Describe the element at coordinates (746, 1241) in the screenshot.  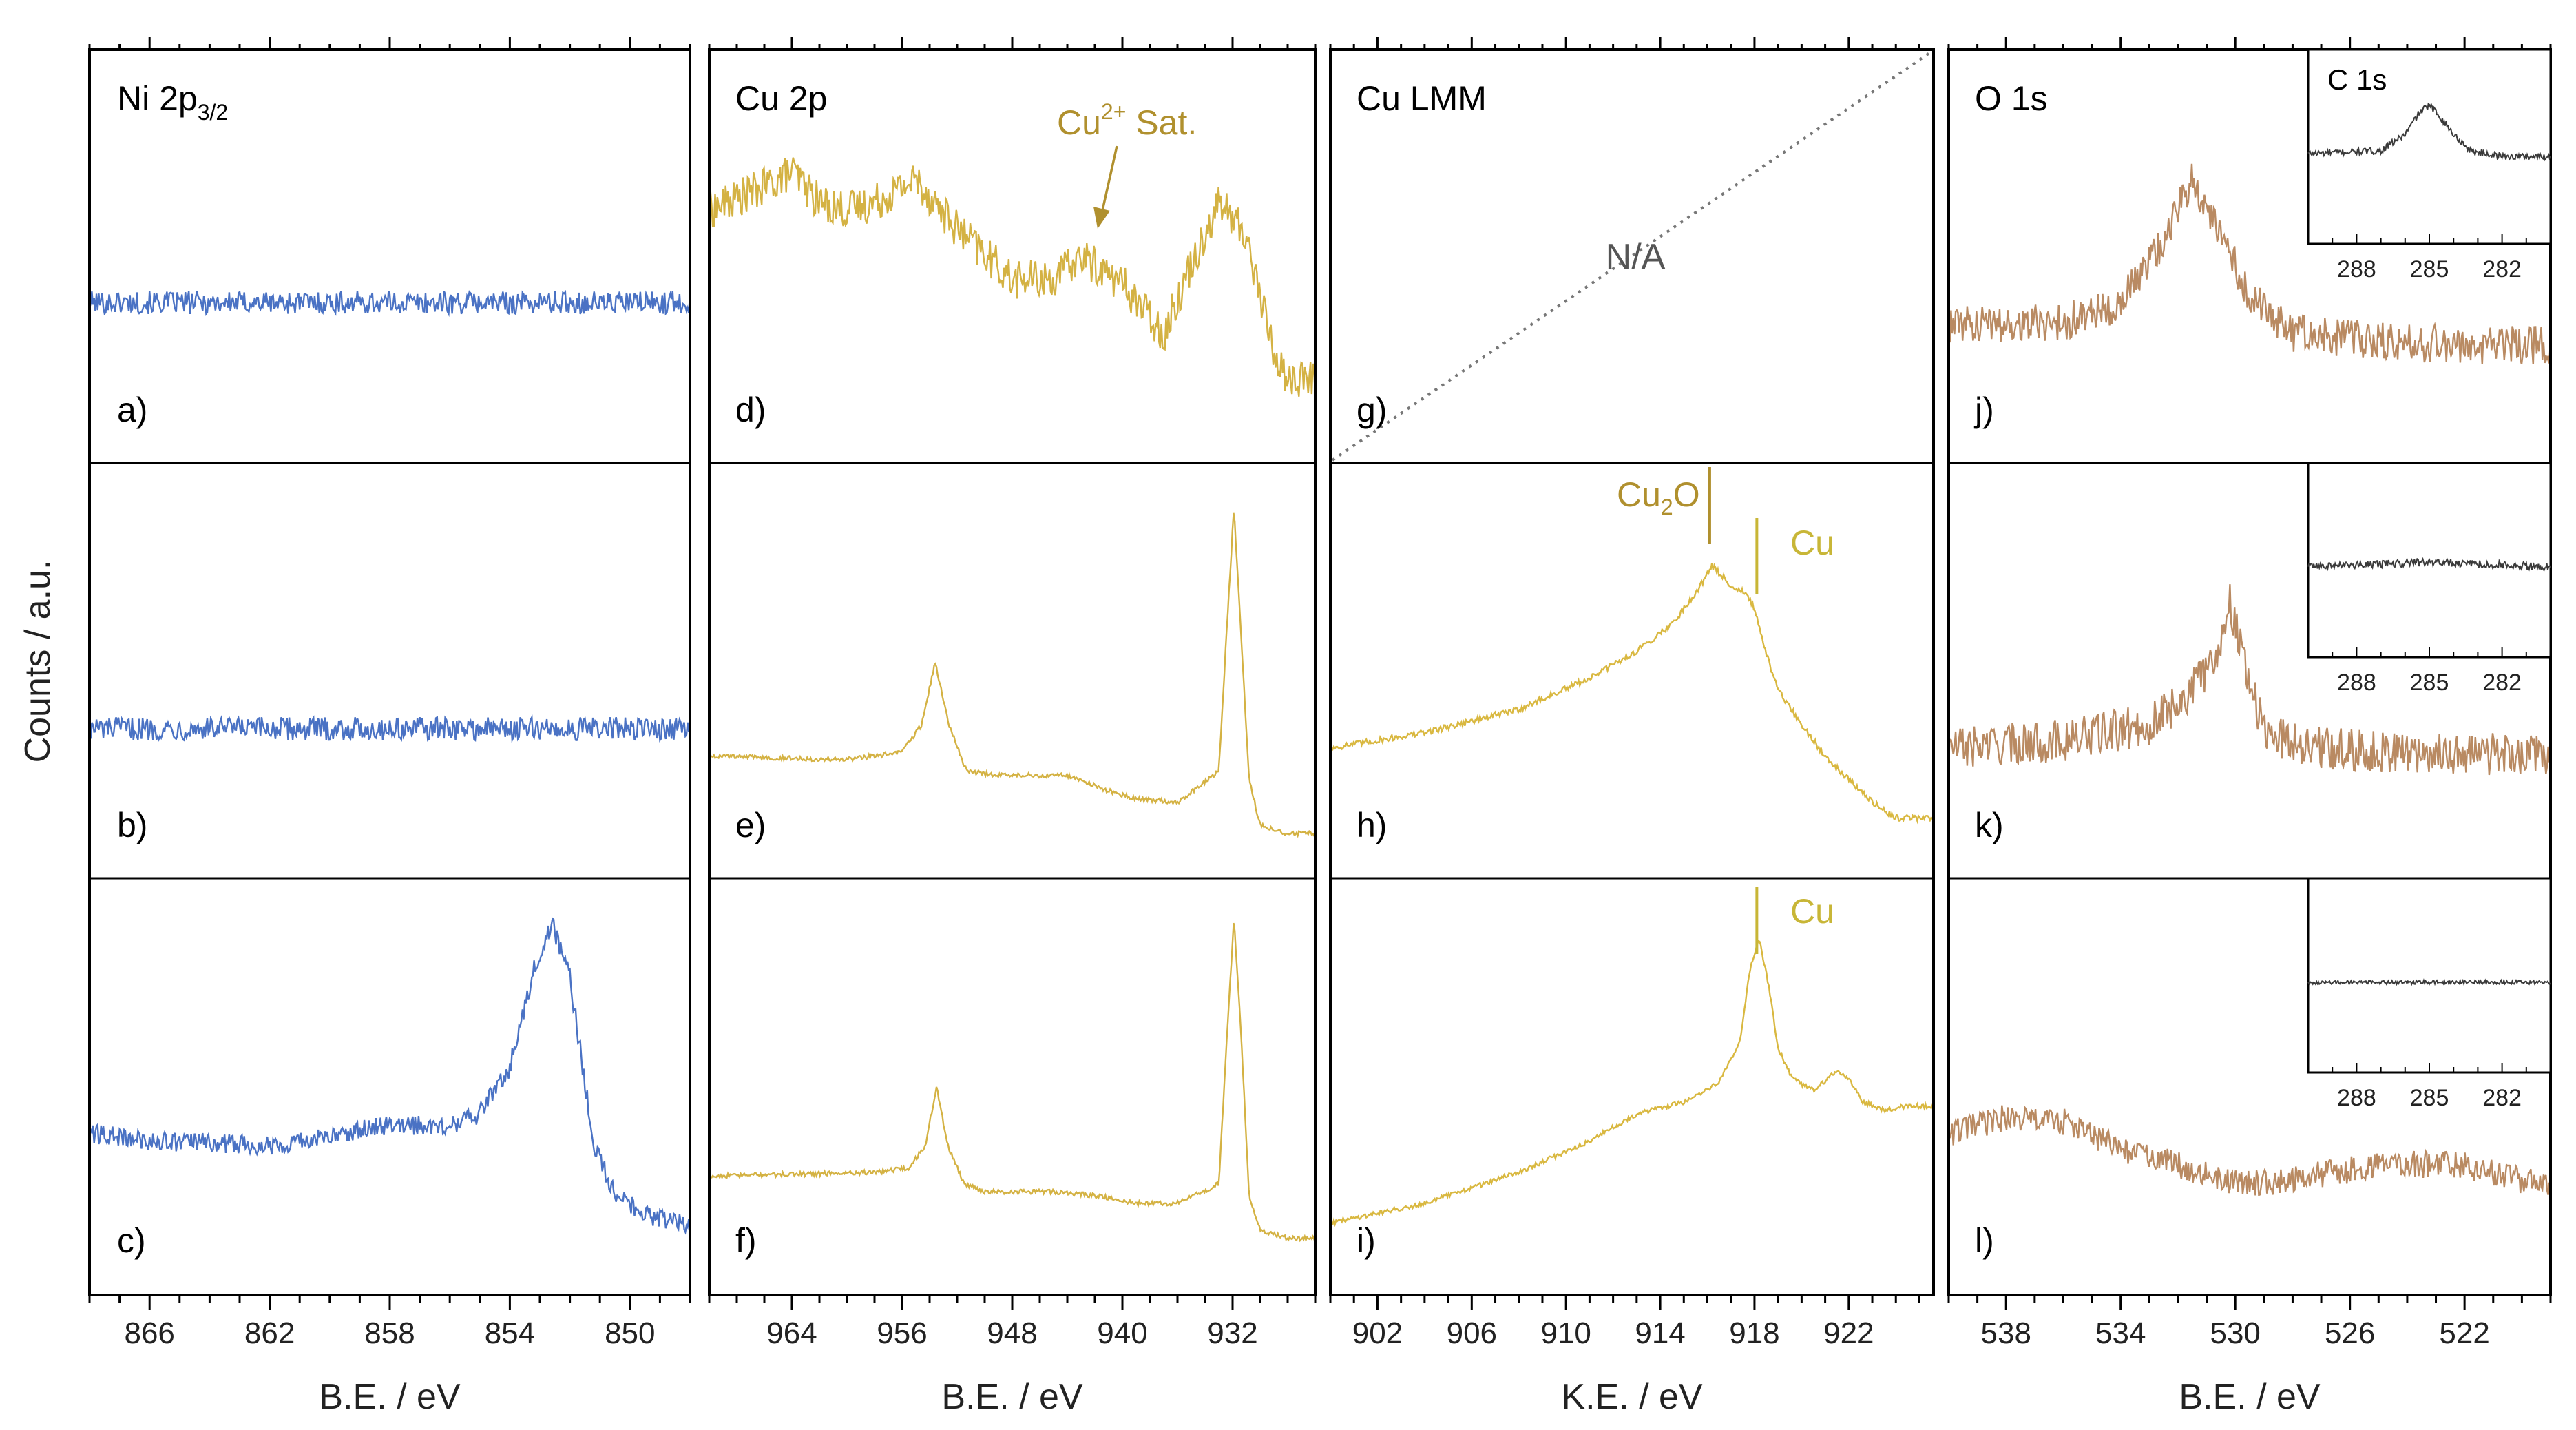
I see `panel-label-f: f)` at that location.